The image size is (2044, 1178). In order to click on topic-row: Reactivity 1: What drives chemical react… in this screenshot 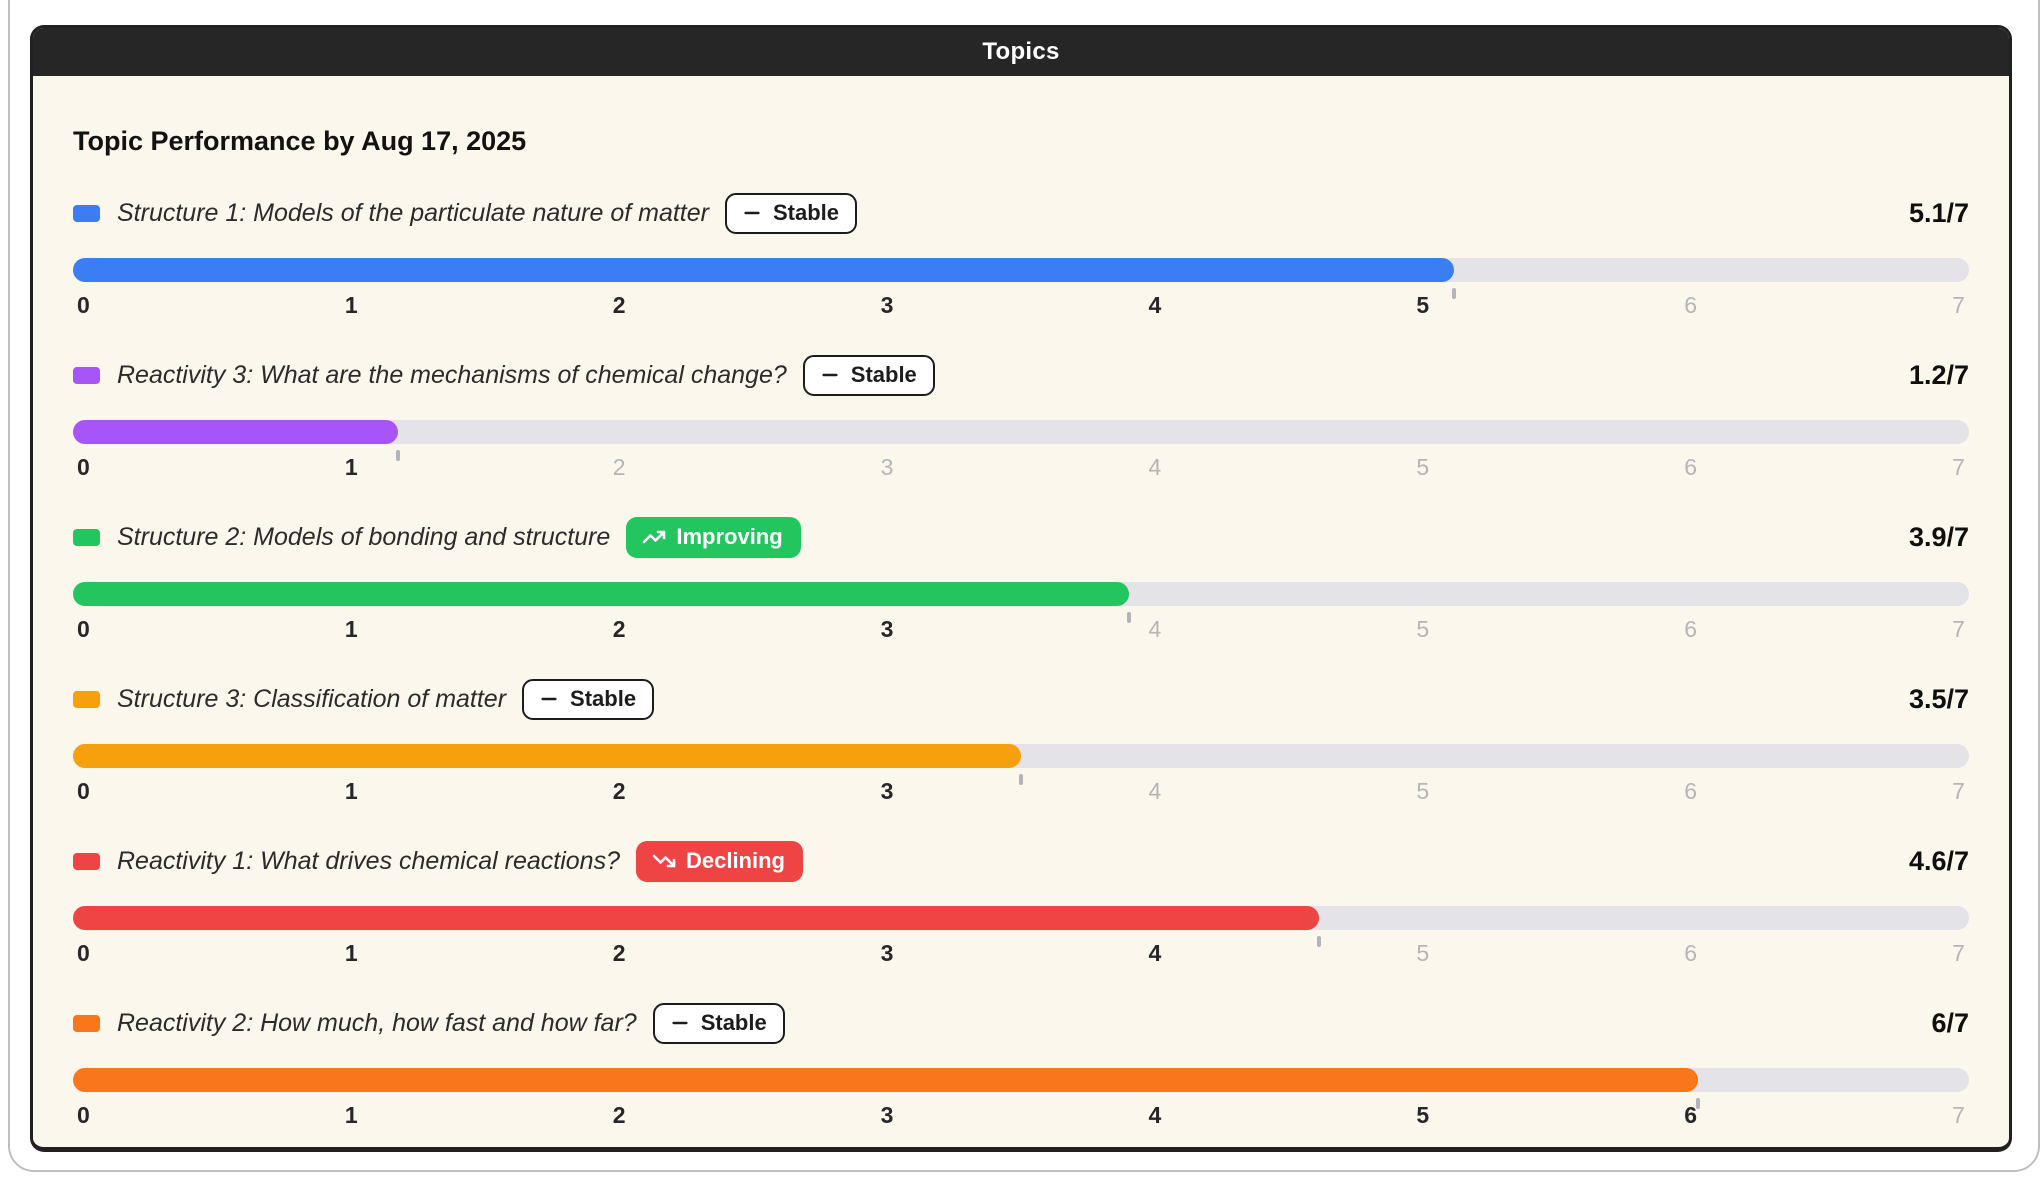, I will do `click(1021, 903)`.